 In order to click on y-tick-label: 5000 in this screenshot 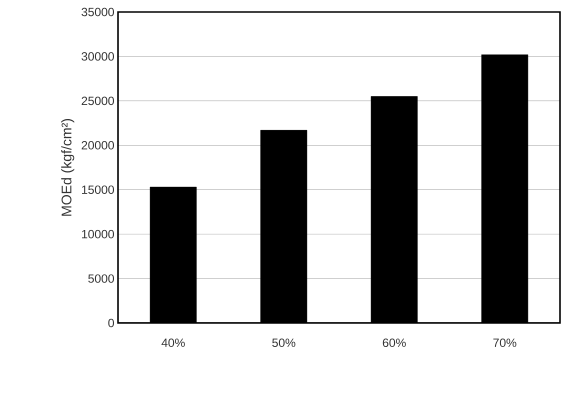, I will do `click(101, 278)`.